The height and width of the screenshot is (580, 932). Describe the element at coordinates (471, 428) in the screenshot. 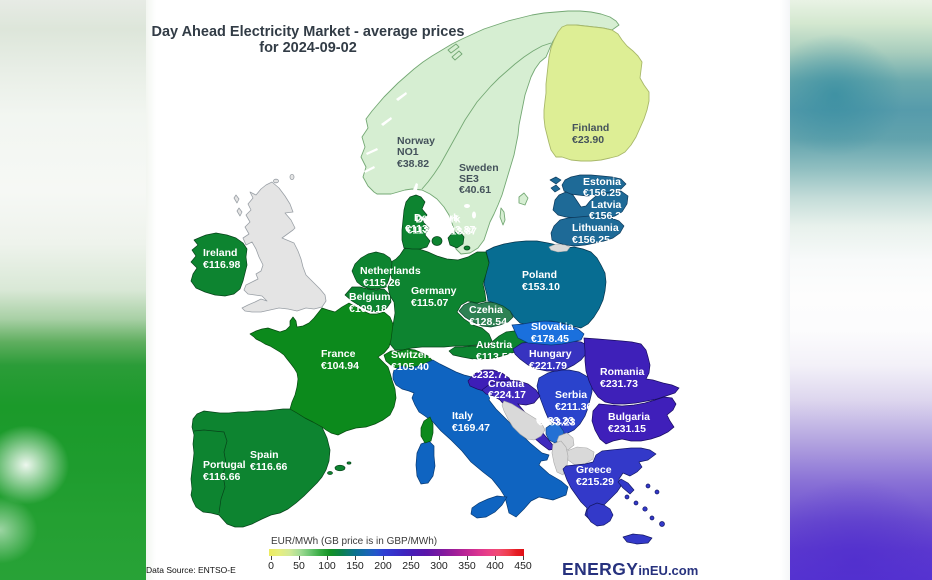

I see `svg-text: €169.47` at that location.